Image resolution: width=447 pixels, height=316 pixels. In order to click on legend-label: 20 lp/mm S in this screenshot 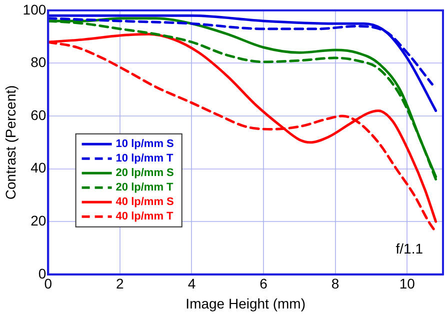, I will do `click(145, 173)`.